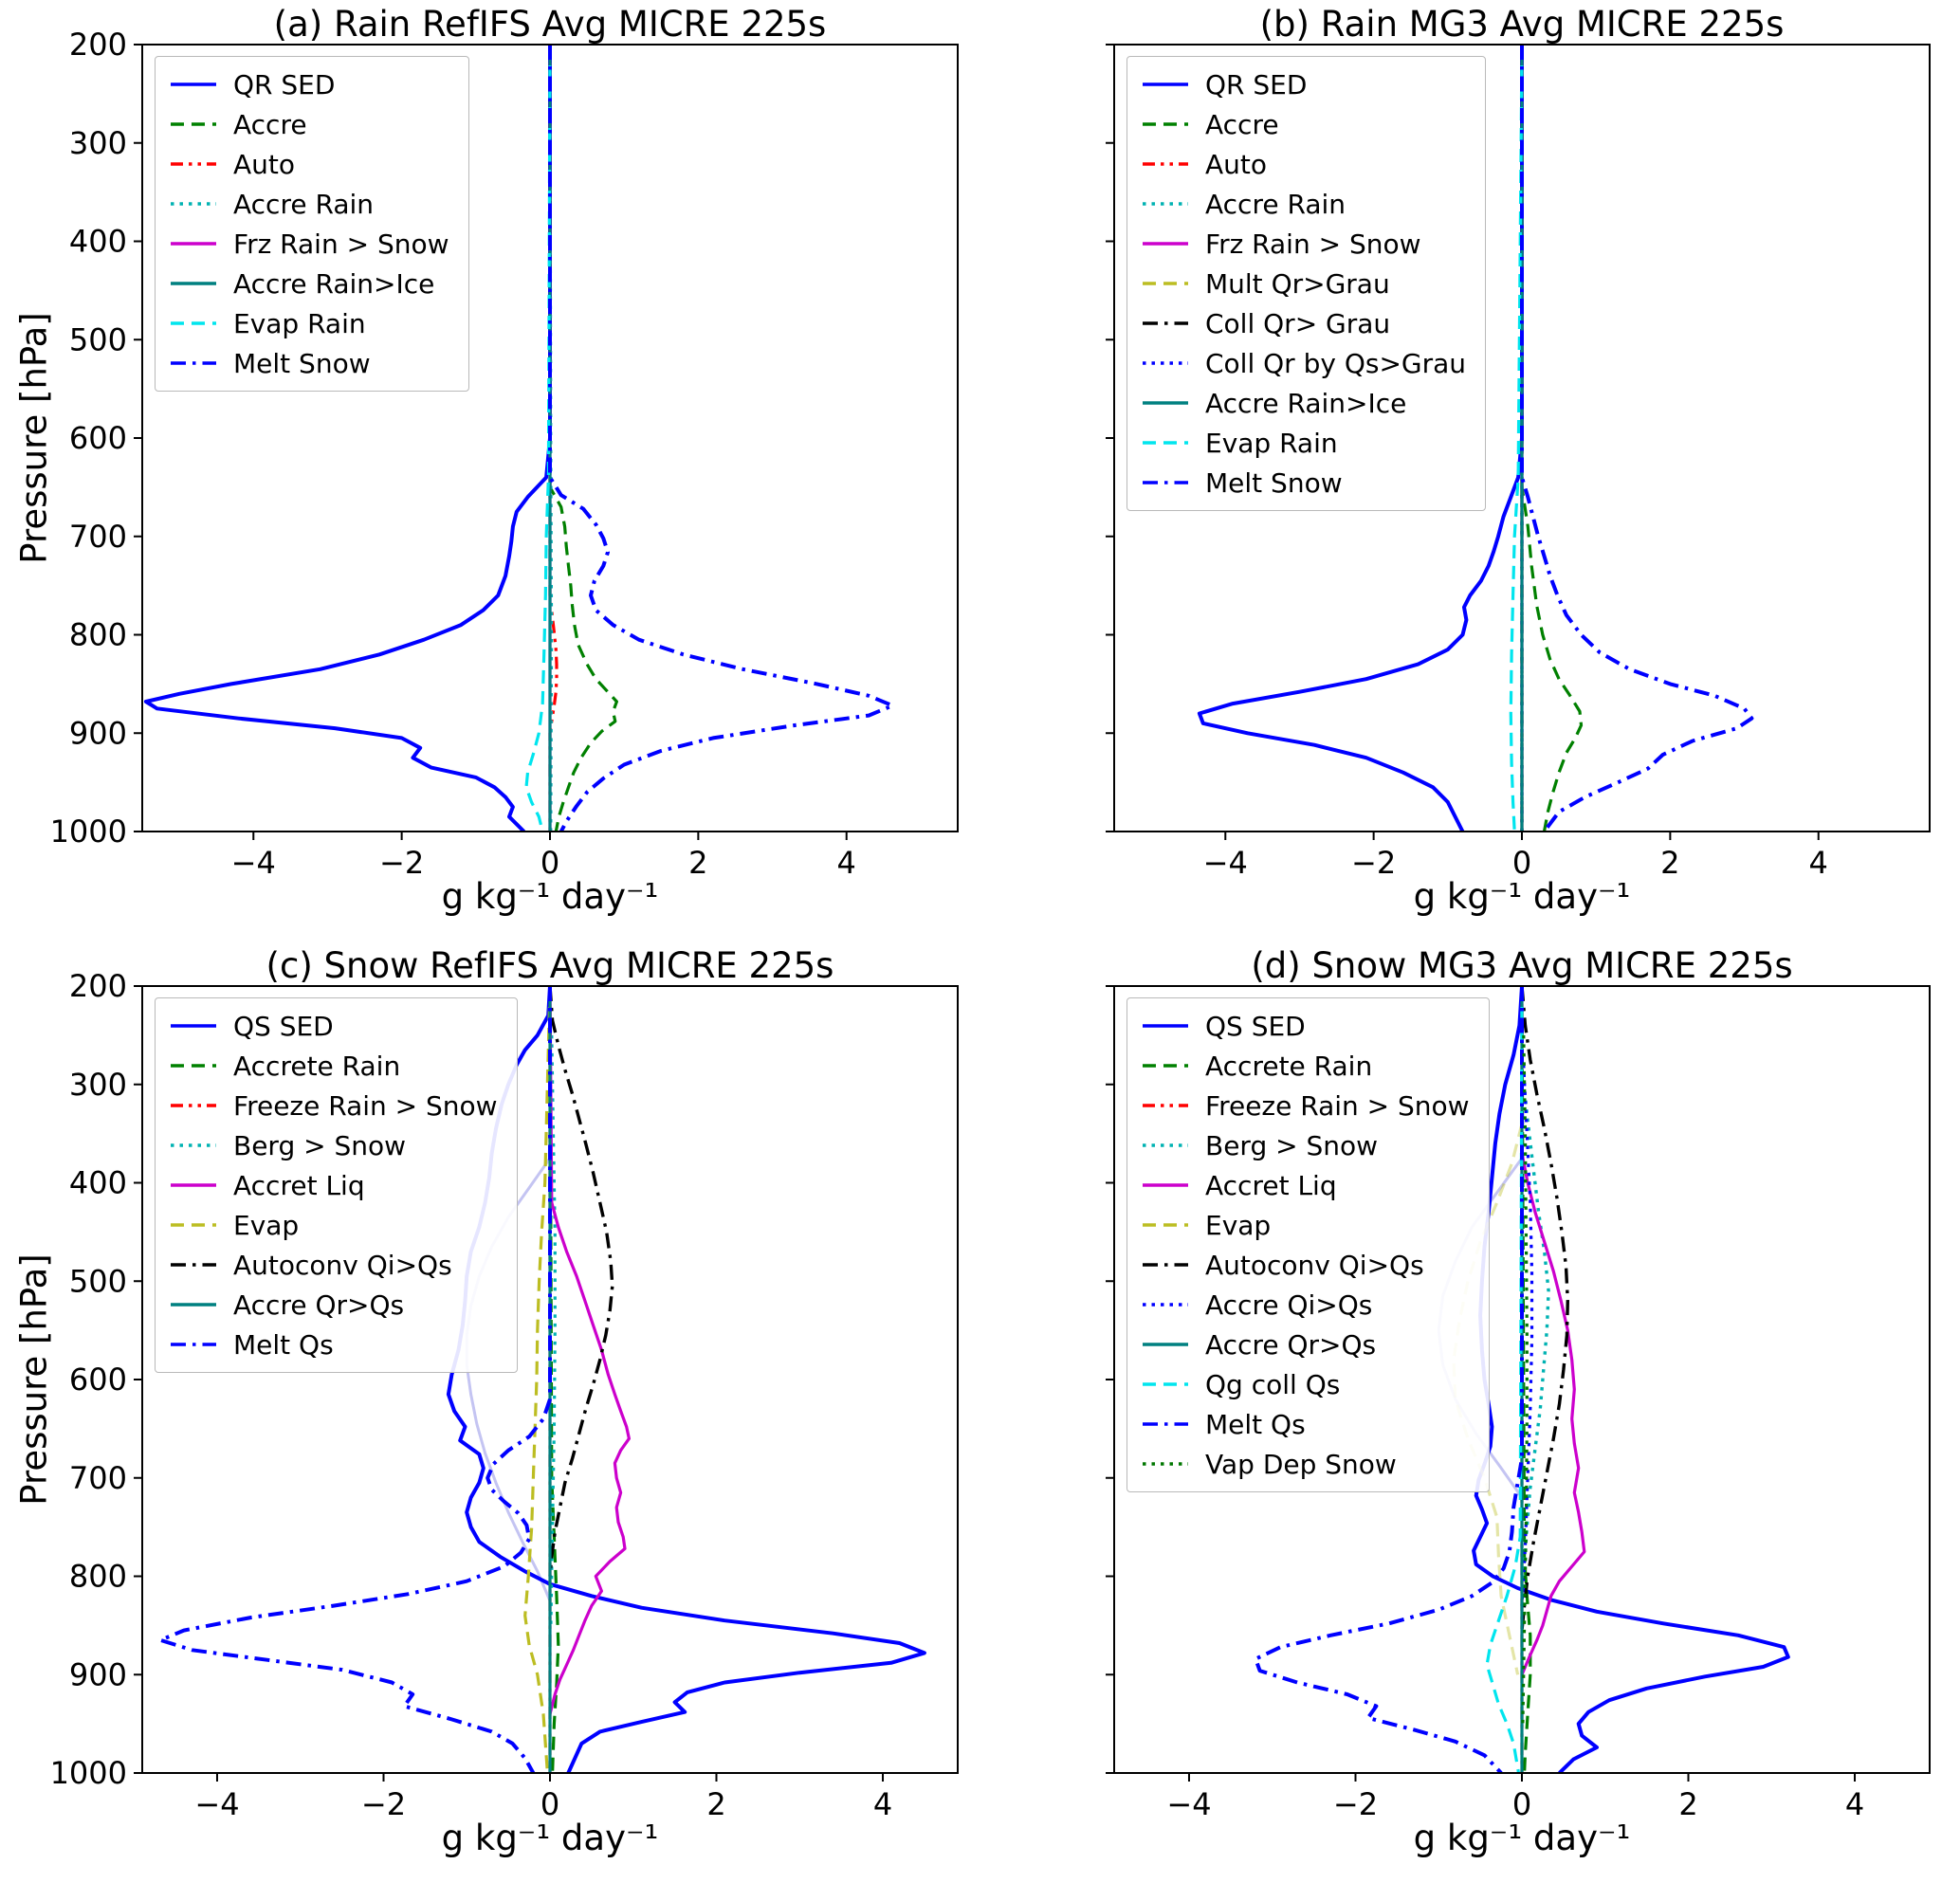 The width and height of the screenshot is (1960, 1901). Describe the element at coordinates (1305, 1384) in the screenshot. I see `legend-item-qg-coll-qs: Qg coll Qs` at that location.